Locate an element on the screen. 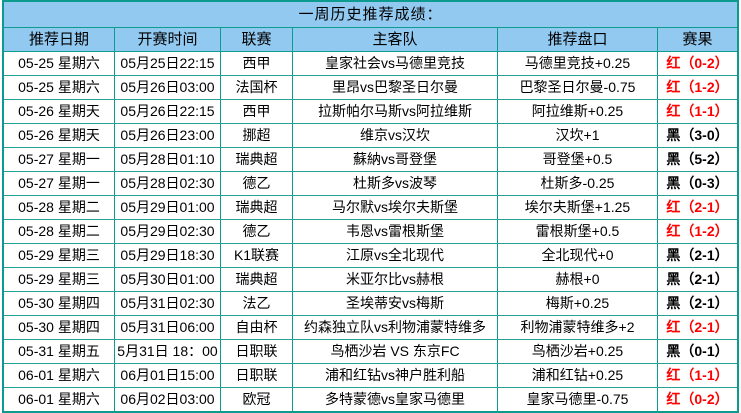  cell-teams: 鸟栖沙岩 VS 东京FC is located at coordinates (394, 351).